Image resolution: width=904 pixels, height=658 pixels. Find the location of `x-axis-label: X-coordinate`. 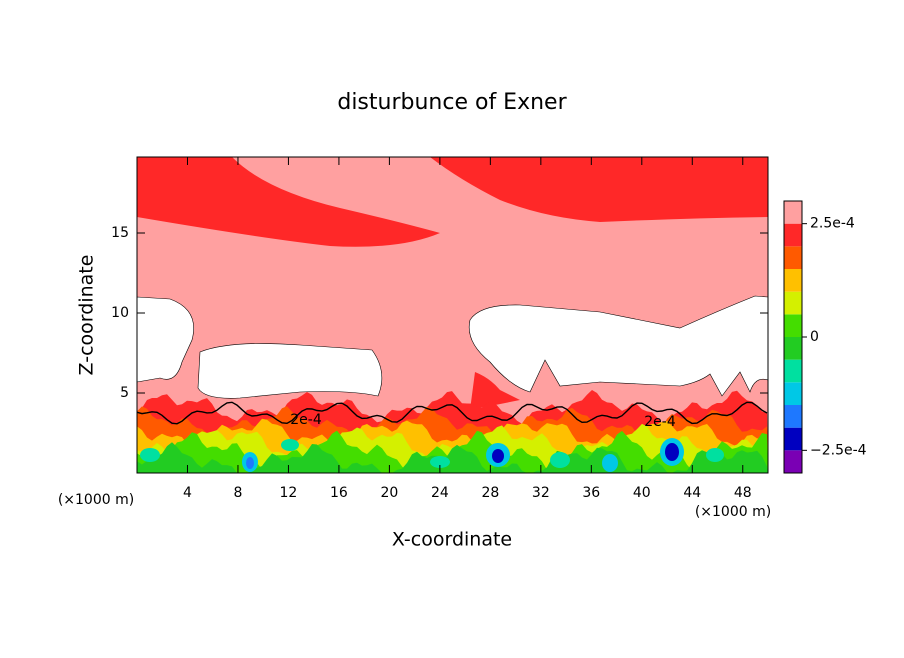

x-axis-label: X-coordinate is located at coordinates (452, 540).